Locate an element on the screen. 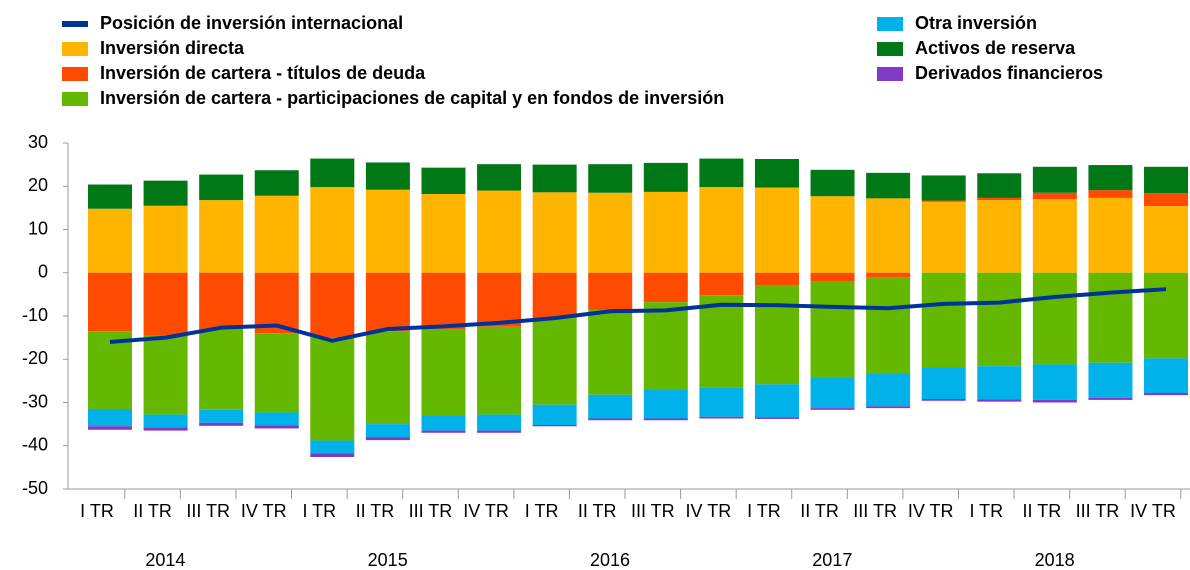  y-tick-label: 10 is located at coordinates (38, 228).